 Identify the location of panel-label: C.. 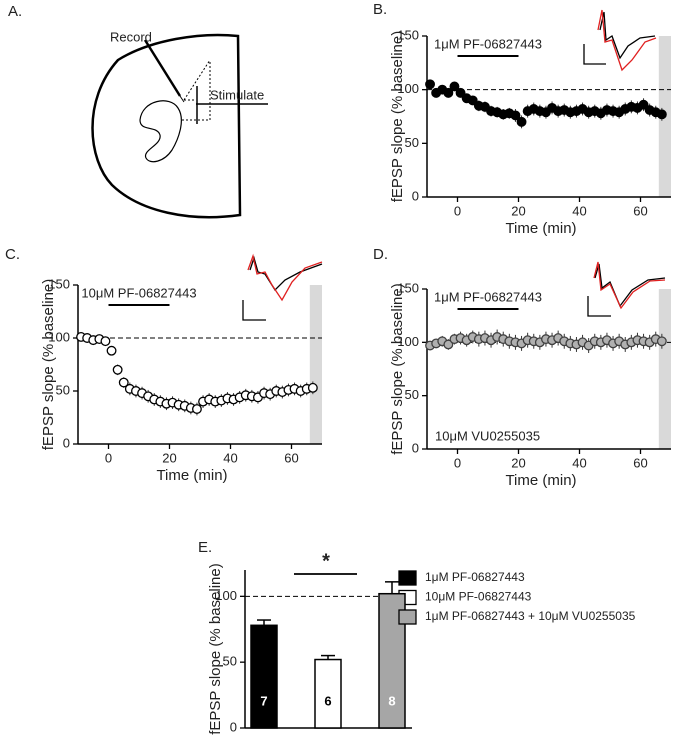
(12, 254).